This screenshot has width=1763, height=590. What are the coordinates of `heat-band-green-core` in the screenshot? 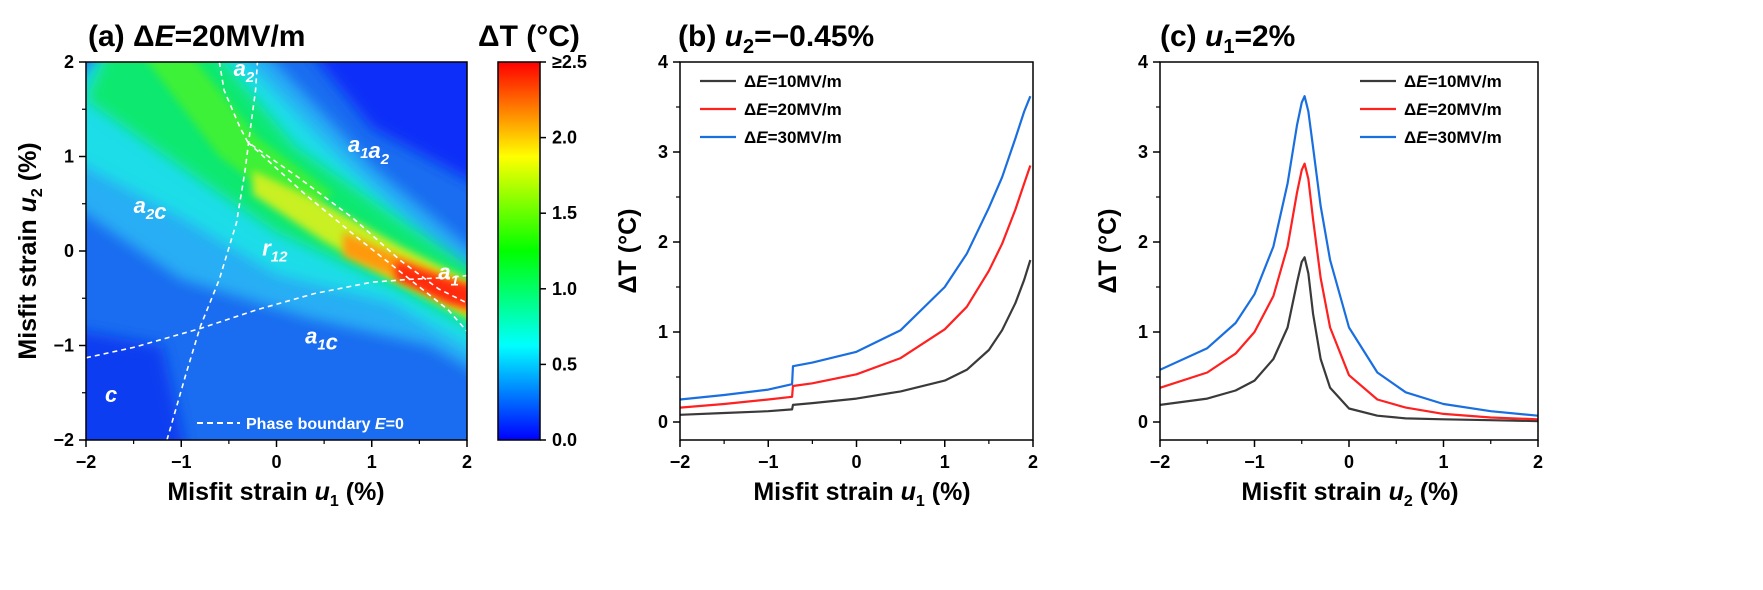 It's located at (240, 138).